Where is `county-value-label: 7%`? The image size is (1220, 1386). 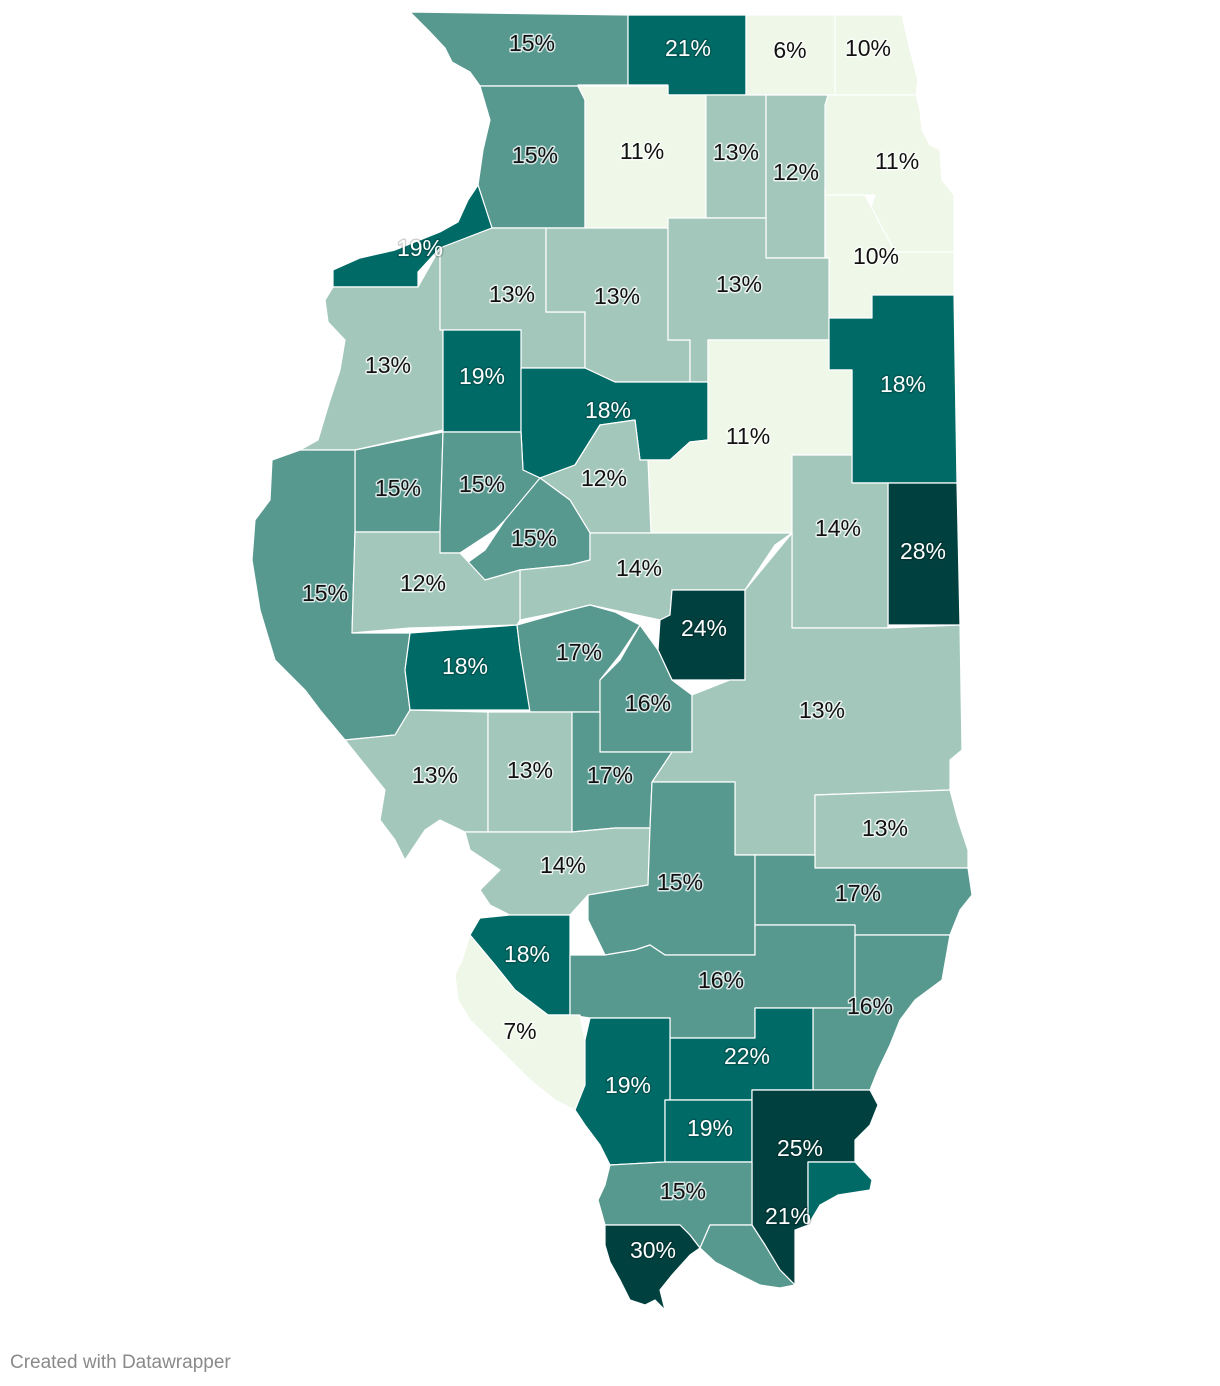 county-value-label: 7% is located at coordinates (519, 1031).